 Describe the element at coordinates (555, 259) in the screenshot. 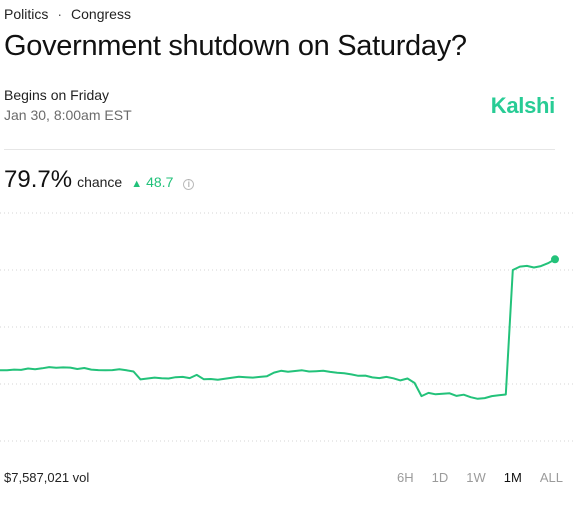

I see `end-point-marker` at that location.